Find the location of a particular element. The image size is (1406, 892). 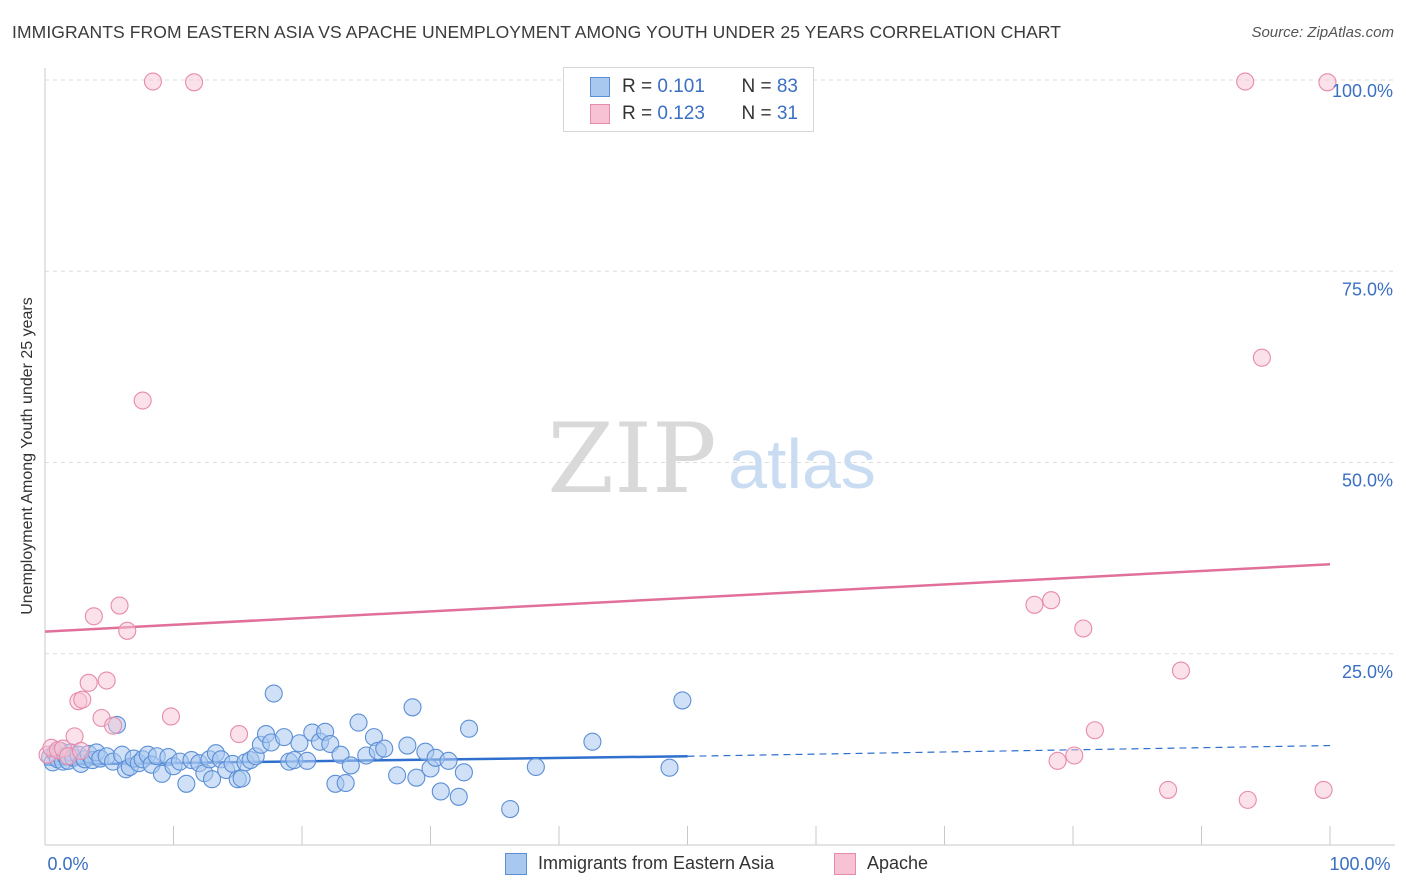

watermark: ZIP atlas is located at coordinates (711, 459).